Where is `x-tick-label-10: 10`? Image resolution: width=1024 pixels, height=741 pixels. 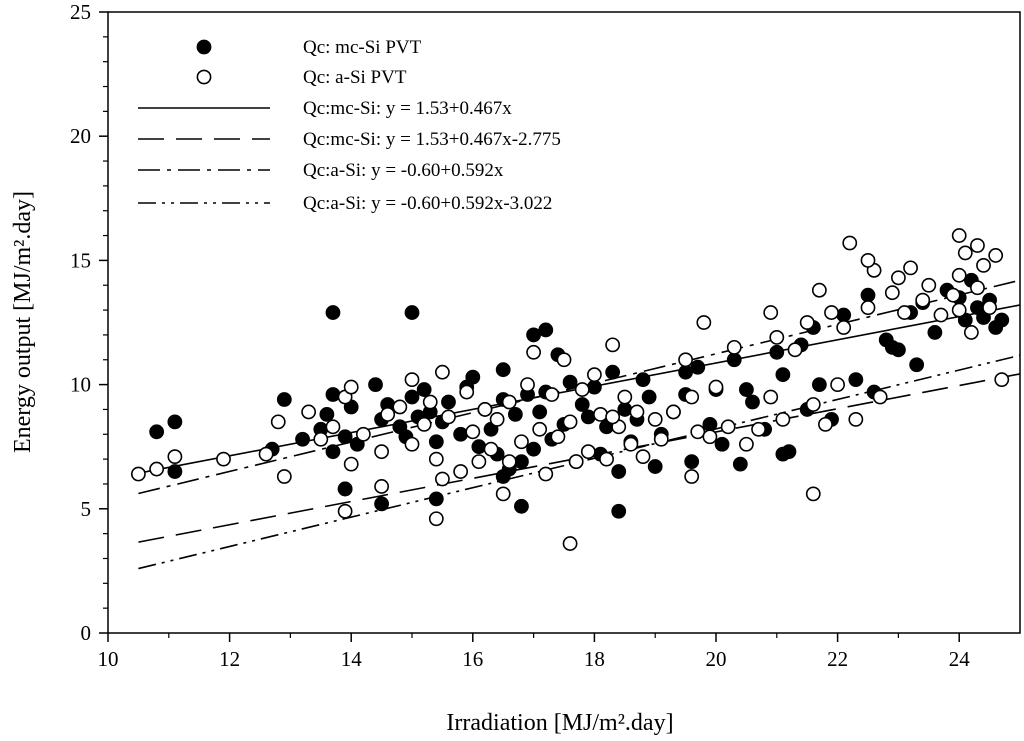
x-tick-label-10: 10 is located at coordinates (108, 659).